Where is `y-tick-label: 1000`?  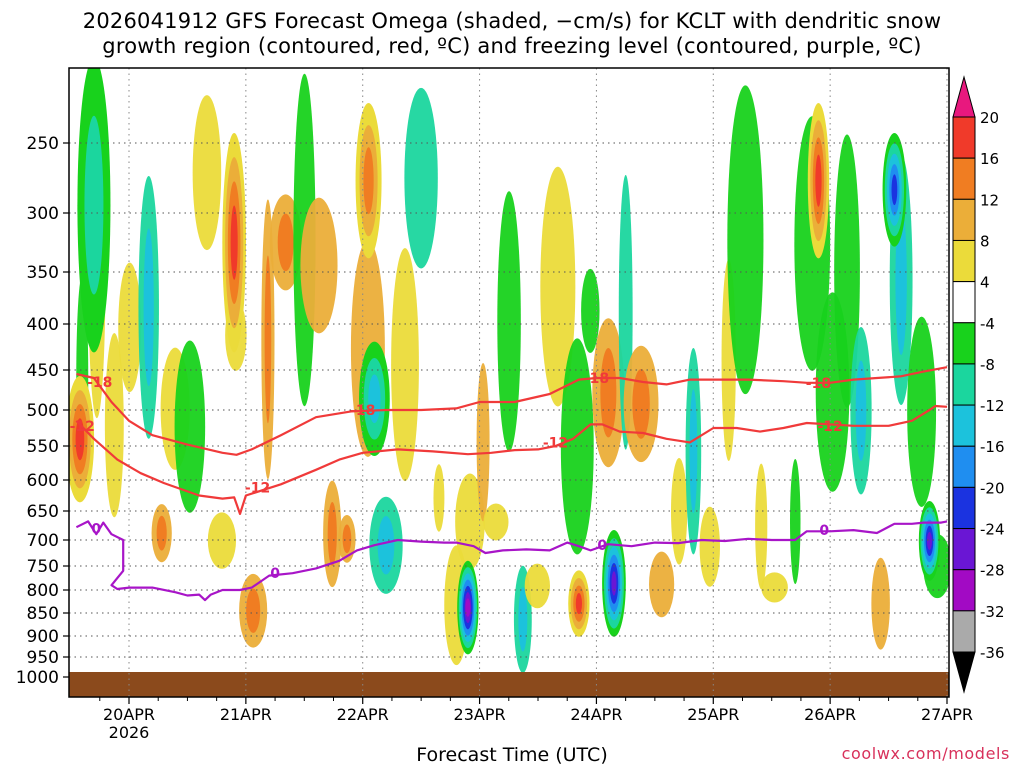
y-tick-label: 1000 is located at coordinates (37, 678).